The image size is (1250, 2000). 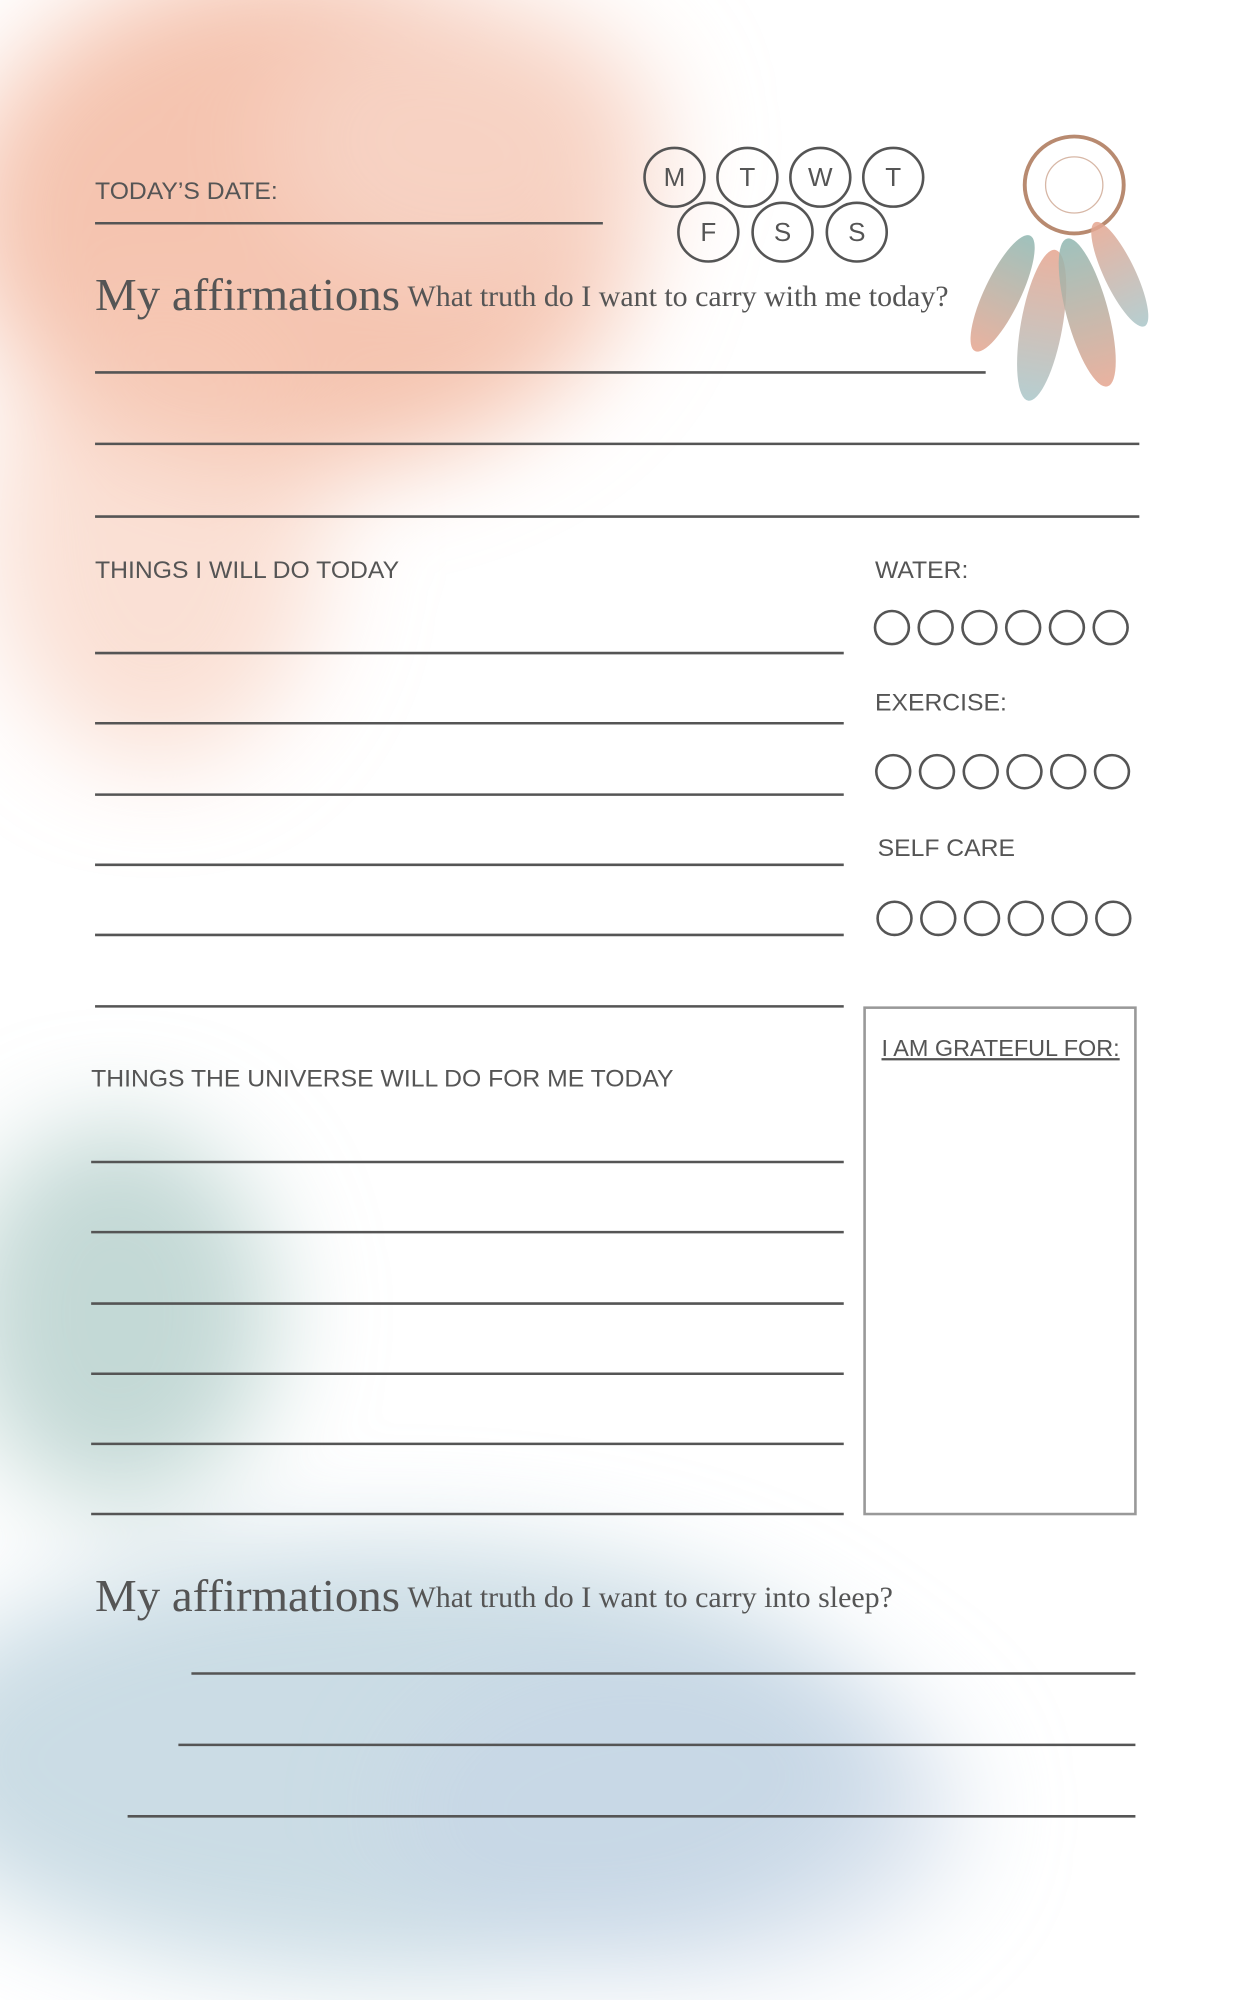 I want to click on grateful-title: I AM GRATEFUL FOR:, so click(x=1001, y=1048).